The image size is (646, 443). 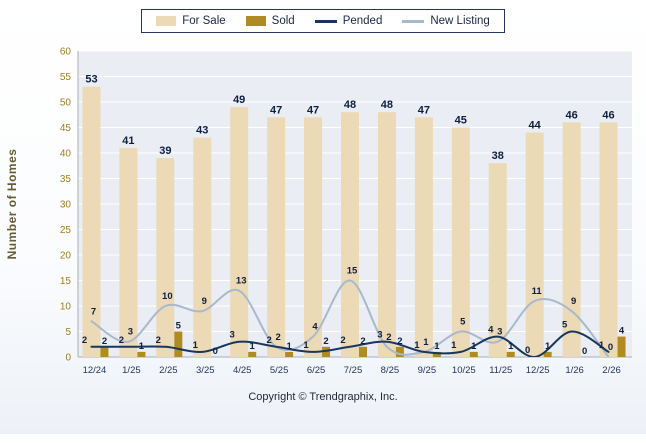 I want to click on legend-item-pended: Pended, so click(x=348, y=21).